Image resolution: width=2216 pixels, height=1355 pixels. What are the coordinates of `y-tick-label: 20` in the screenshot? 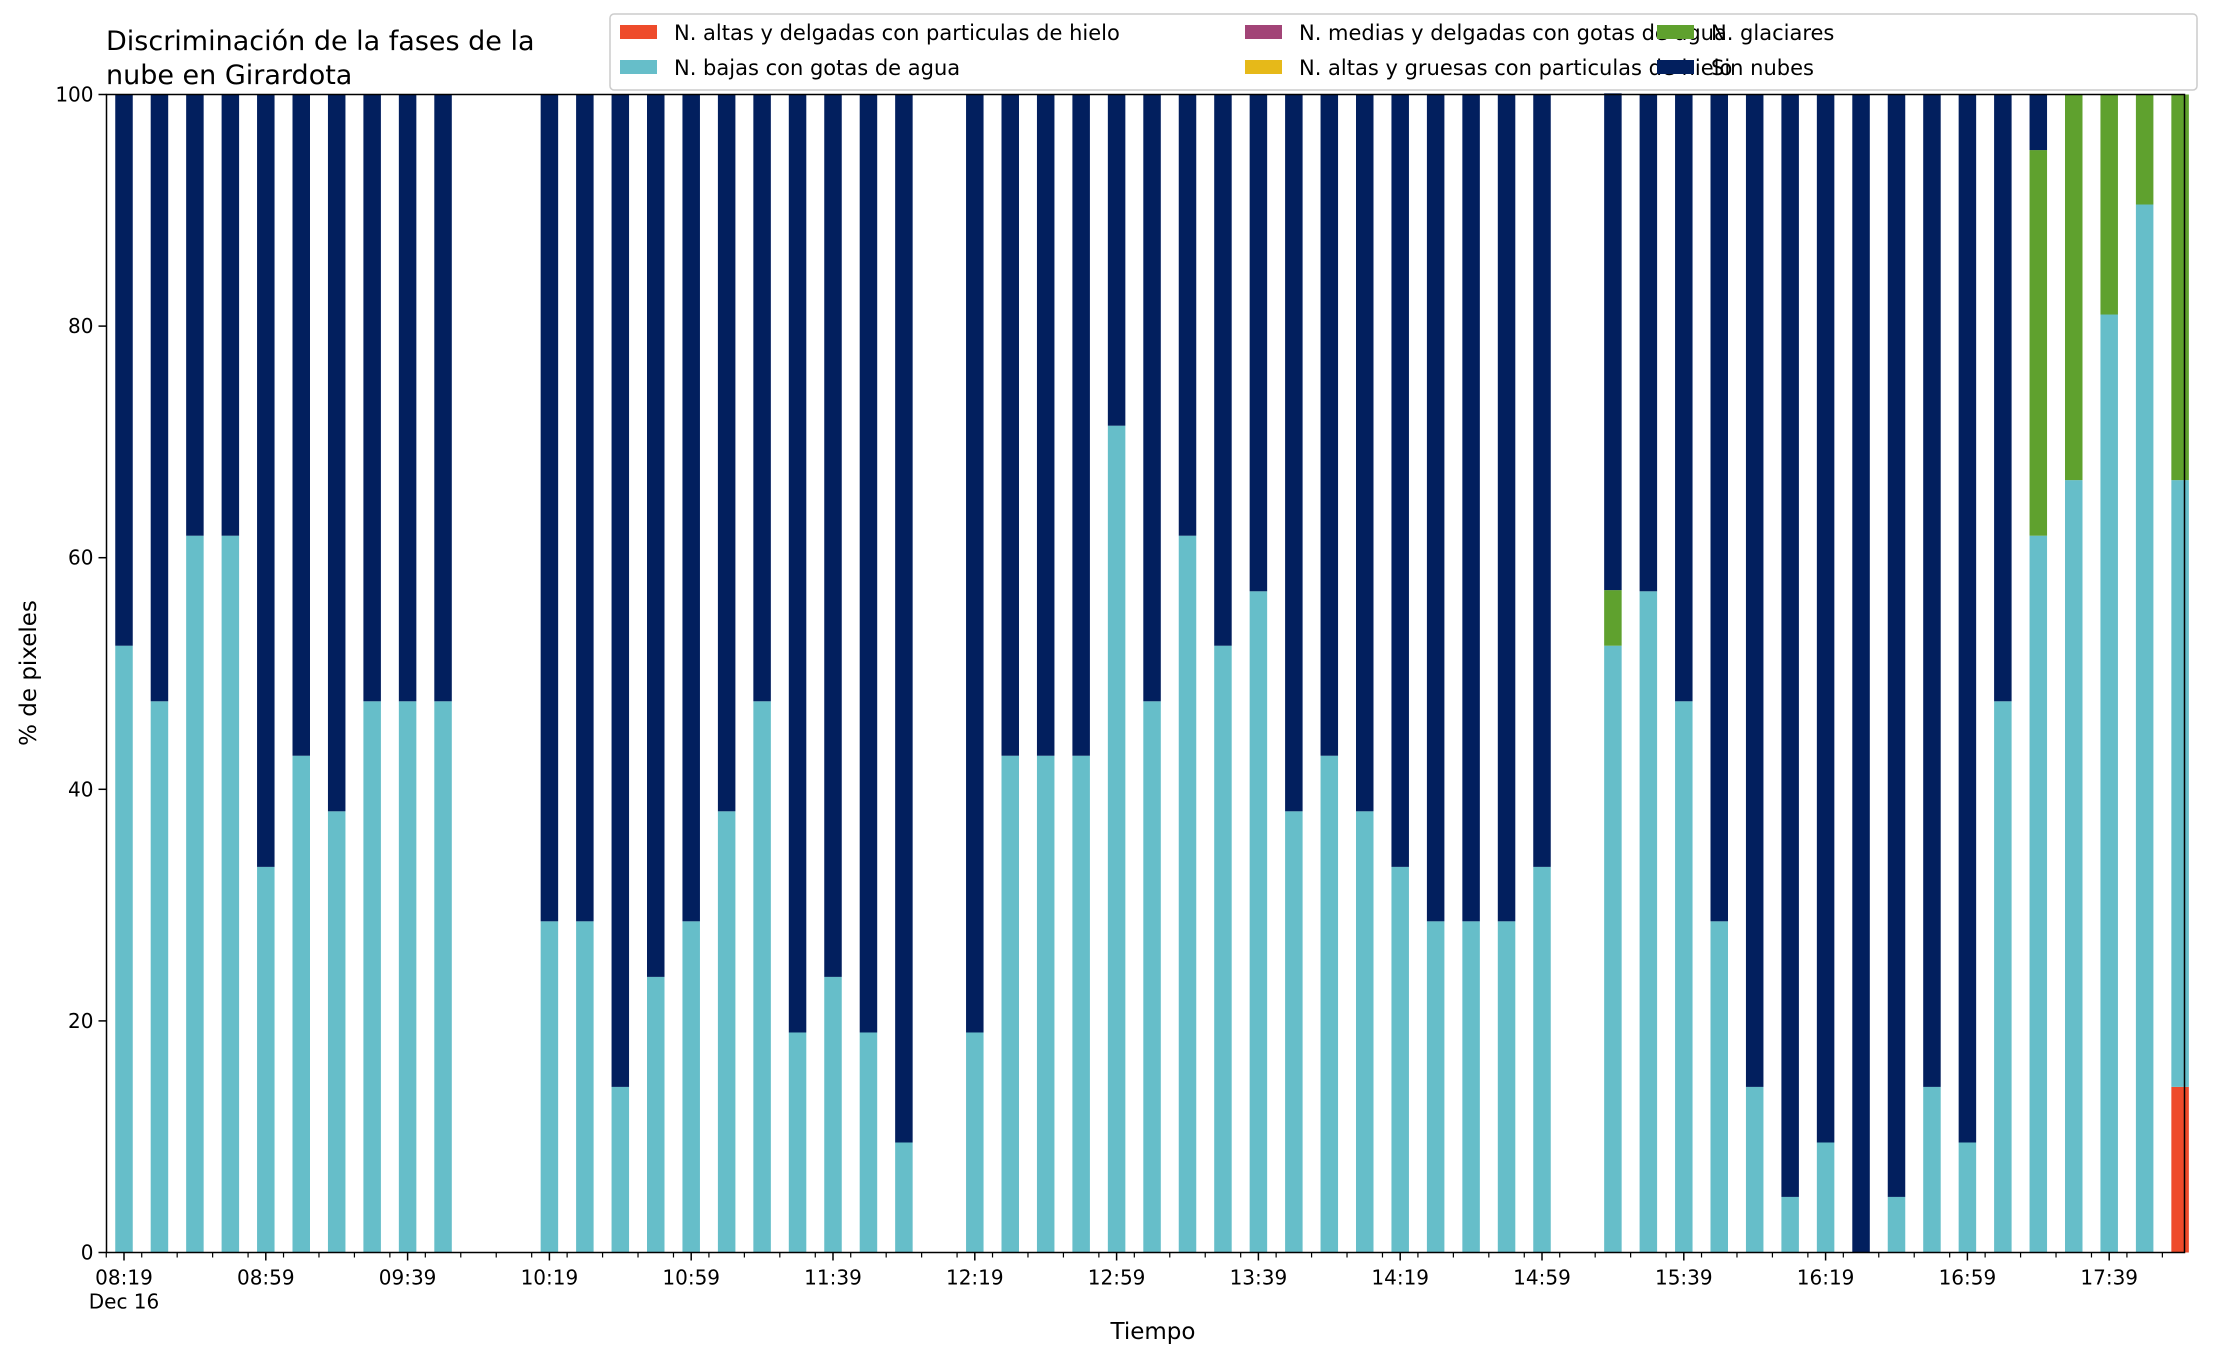 It's located at (80, 1021).